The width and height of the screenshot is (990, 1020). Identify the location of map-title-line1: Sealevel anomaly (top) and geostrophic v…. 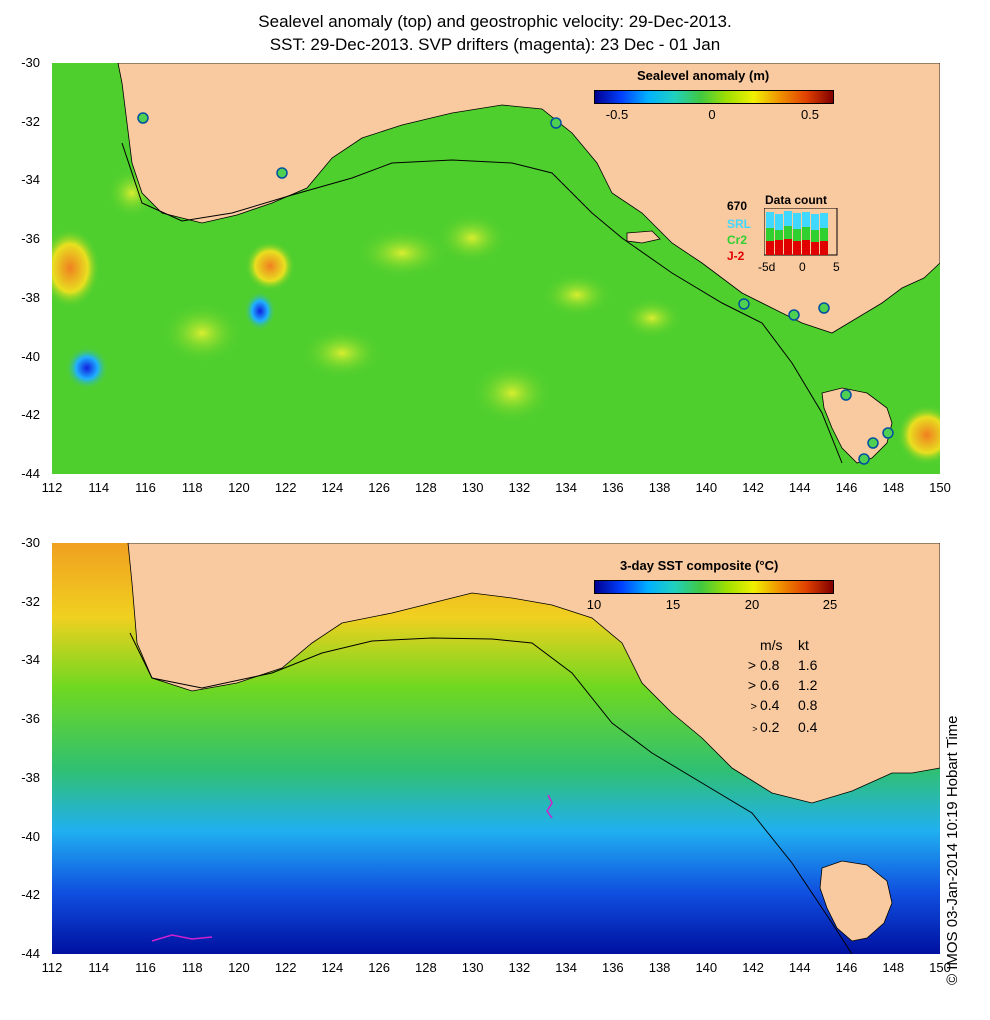
(495, 21).